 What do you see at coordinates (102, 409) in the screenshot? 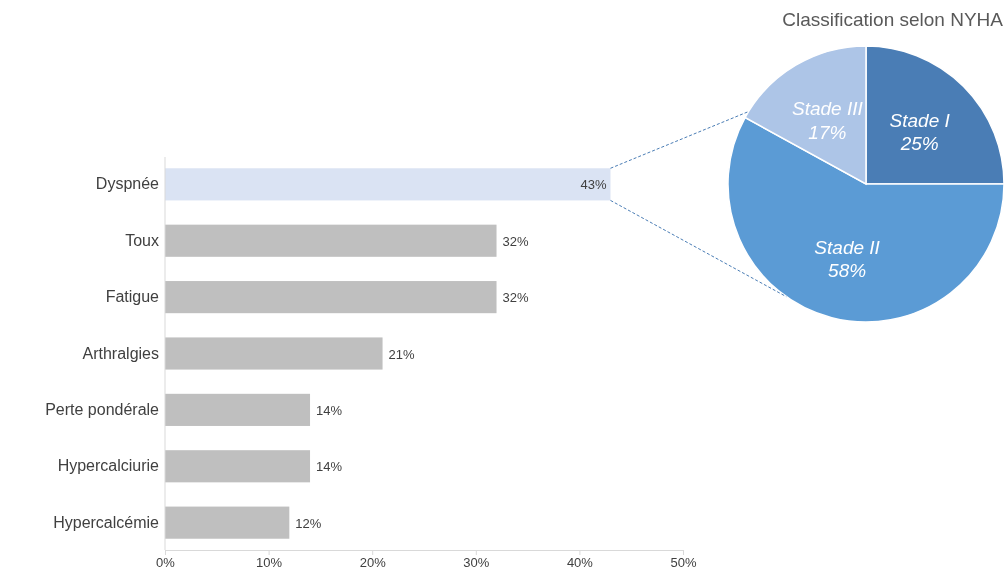
I see `y-tick-label: Perte pondérale` at bounding box center [102, 409].